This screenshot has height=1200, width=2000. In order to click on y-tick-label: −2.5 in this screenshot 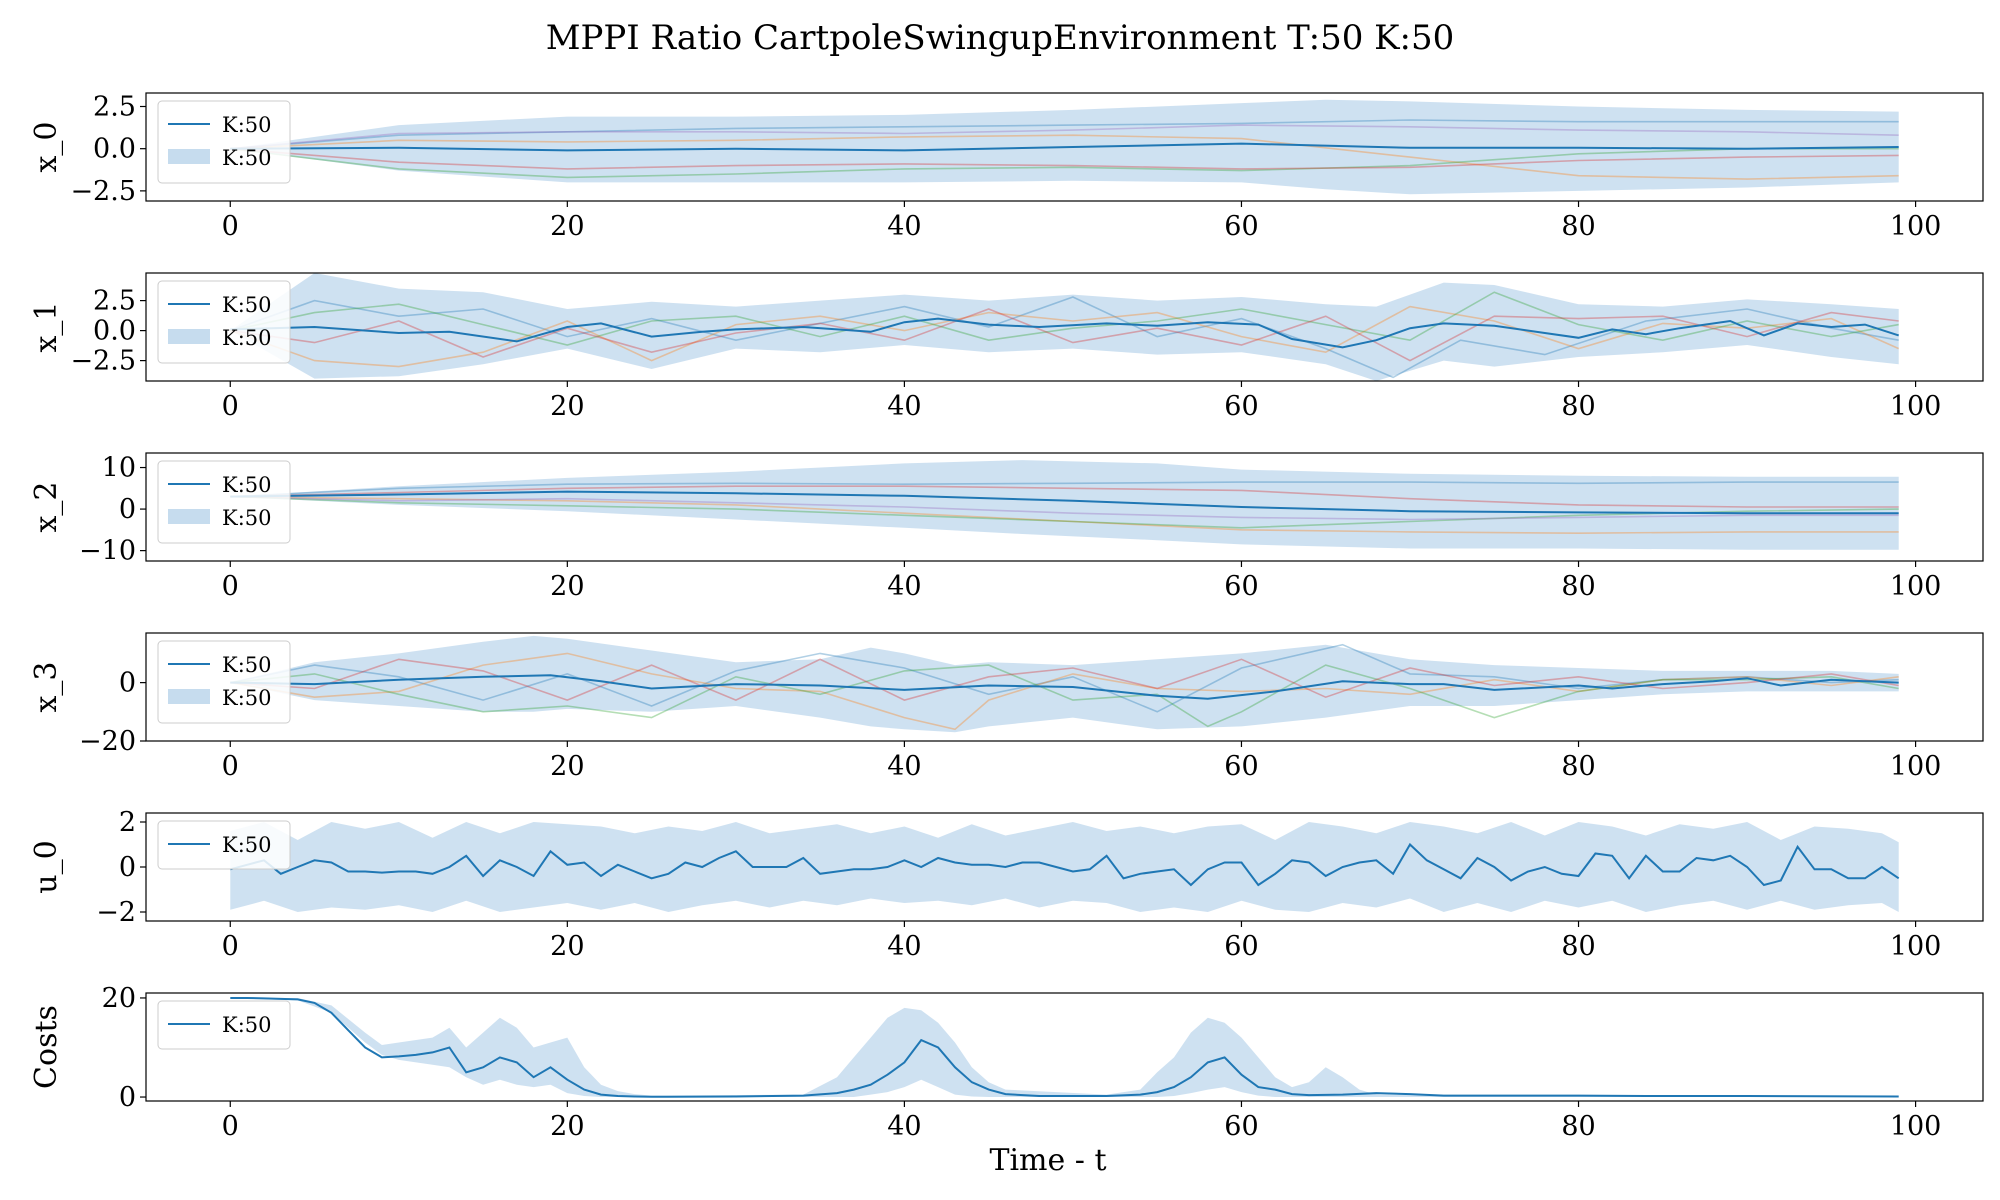, I will do `click(103, 191)`.